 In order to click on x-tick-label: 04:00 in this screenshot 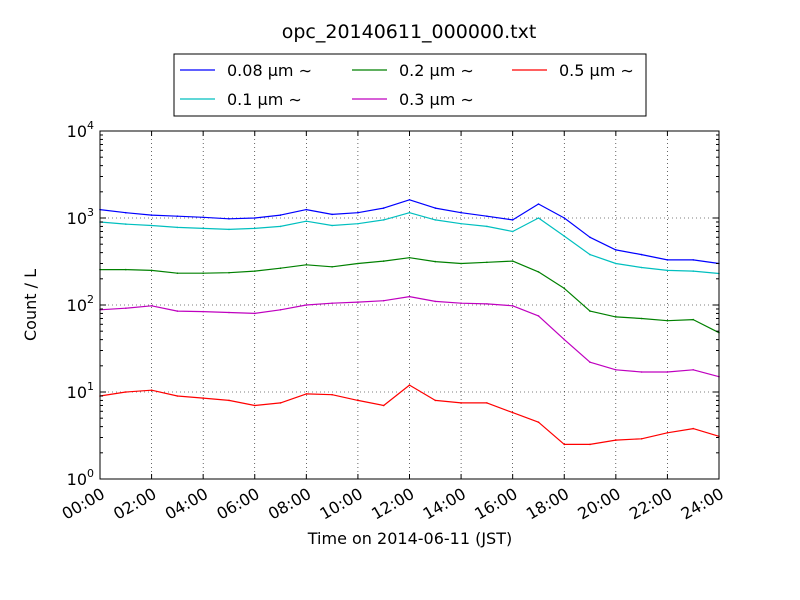, I will do `click(186, 504)`.